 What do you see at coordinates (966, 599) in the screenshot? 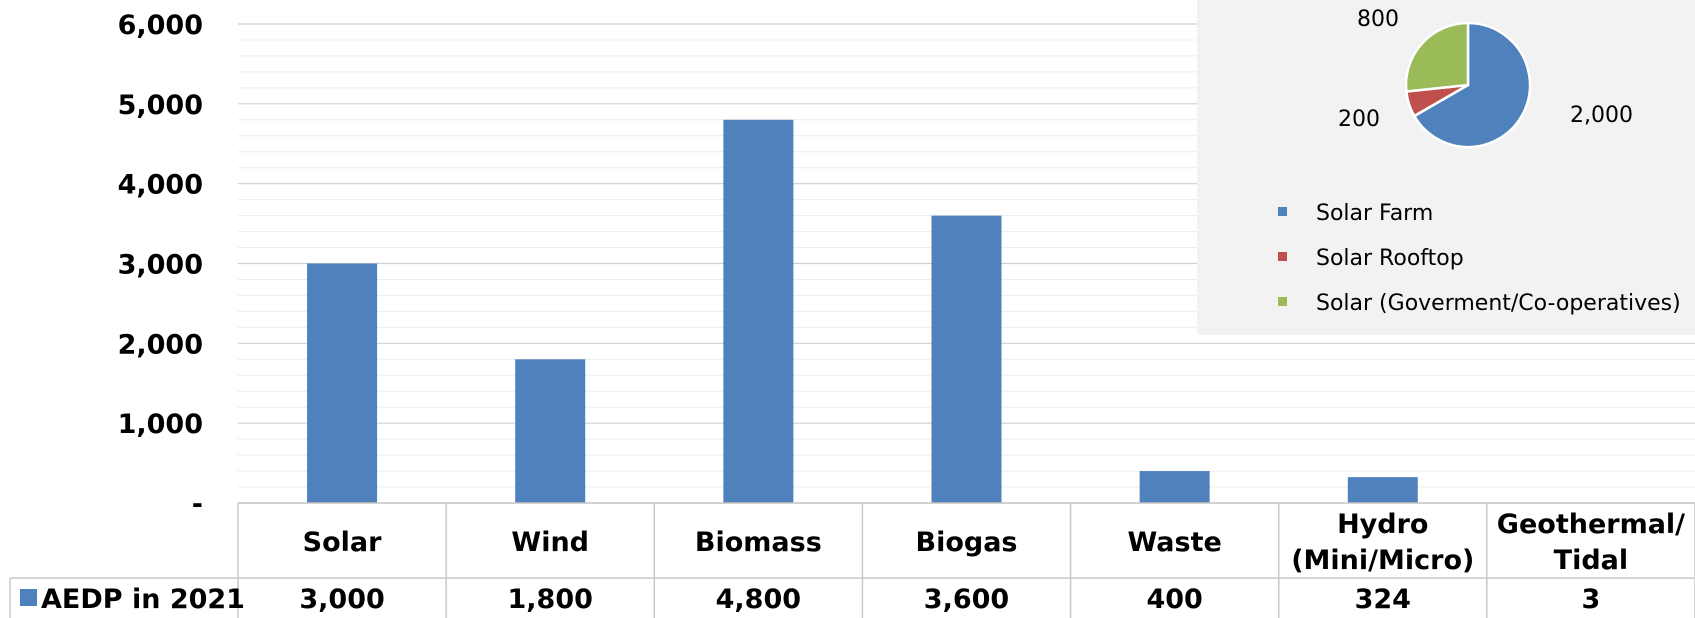
I see `data-value-label: 3,600` at bounding box center [966, 599].